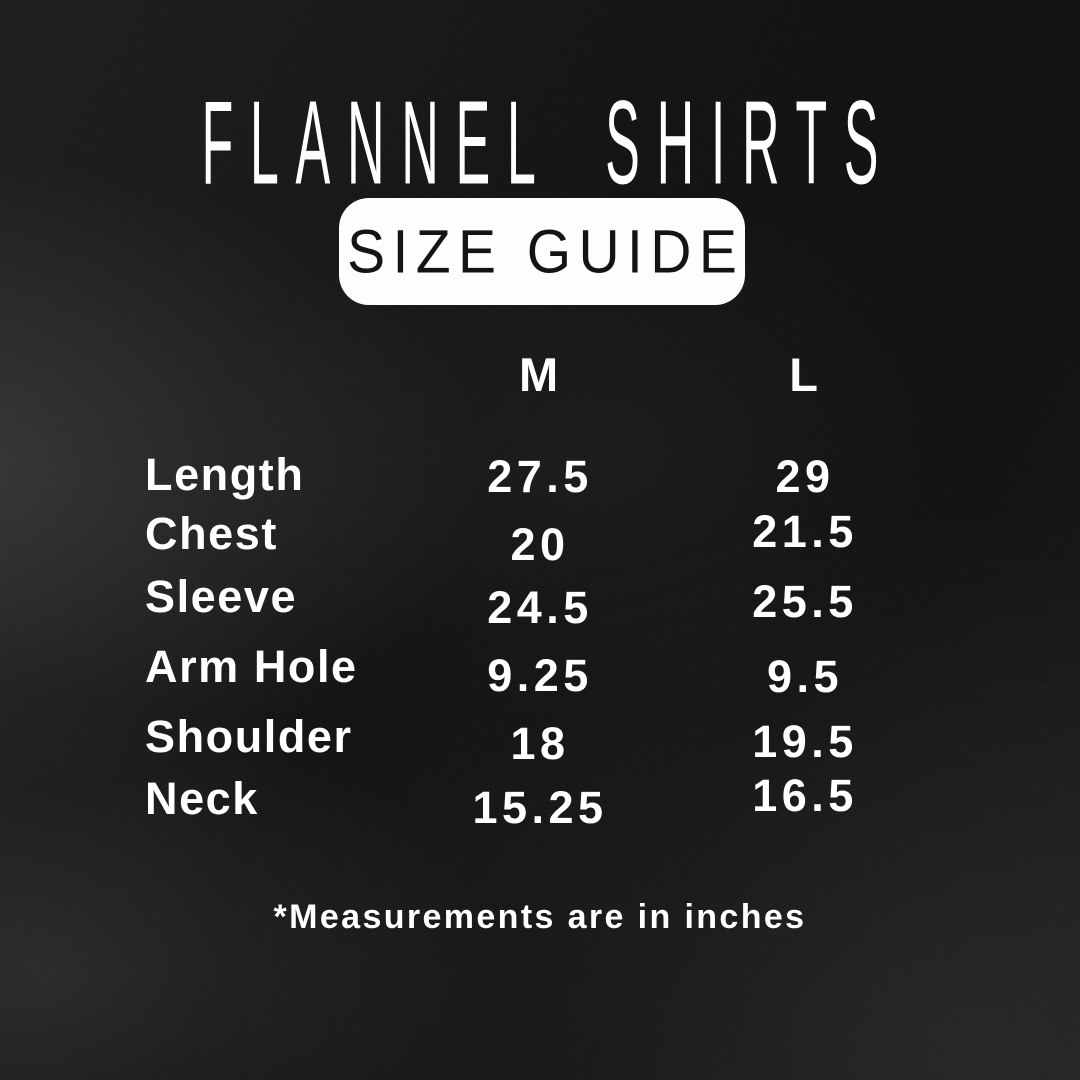 Image resolution: width=1080 pixels, height=1080 pixels. I want to click on column-header-l: L, so click(805, 374).